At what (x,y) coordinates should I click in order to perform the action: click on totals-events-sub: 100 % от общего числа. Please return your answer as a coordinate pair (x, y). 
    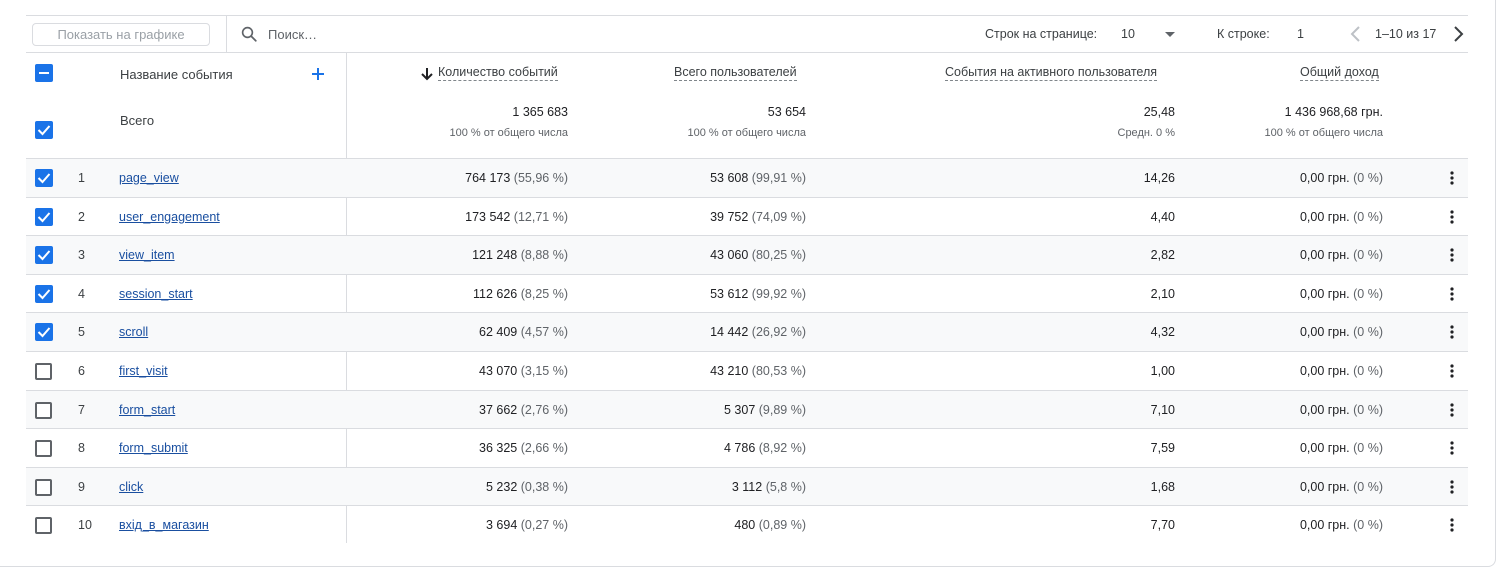
    Looking at the image, I should click on (508, 133).